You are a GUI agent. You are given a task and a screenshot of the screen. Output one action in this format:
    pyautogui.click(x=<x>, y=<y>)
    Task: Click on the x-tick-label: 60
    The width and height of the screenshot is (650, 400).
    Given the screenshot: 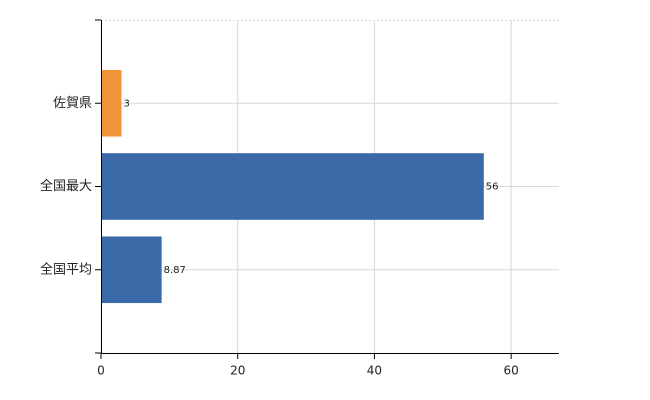 What is the action you would take?
    pyautogui.click(x=511, y=371)
    